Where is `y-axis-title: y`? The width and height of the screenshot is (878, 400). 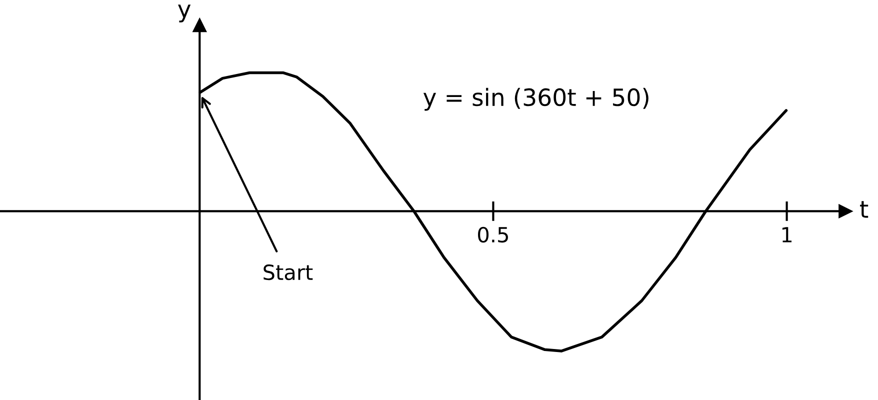
y-axis-title: y is located at coordinates (184, 13).